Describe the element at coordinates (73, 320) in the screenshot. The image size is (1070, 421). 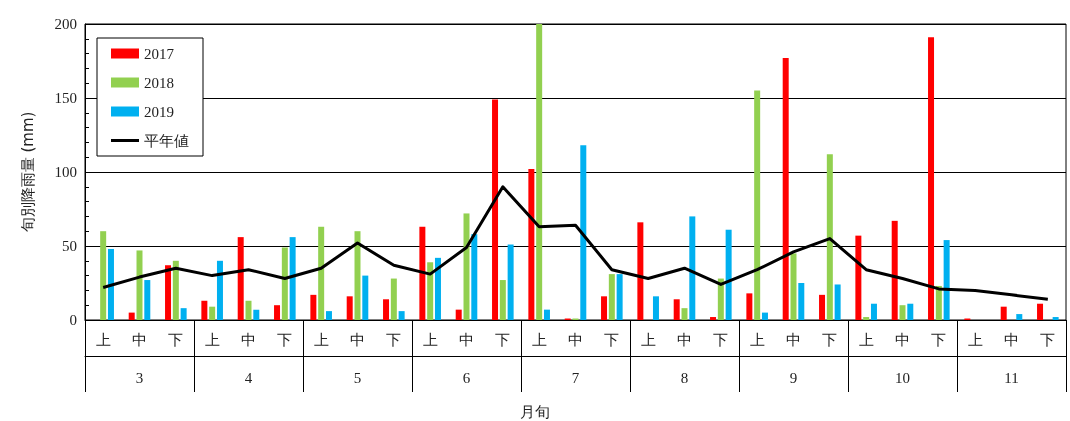
I see `y-tick-label: 0` at that location.